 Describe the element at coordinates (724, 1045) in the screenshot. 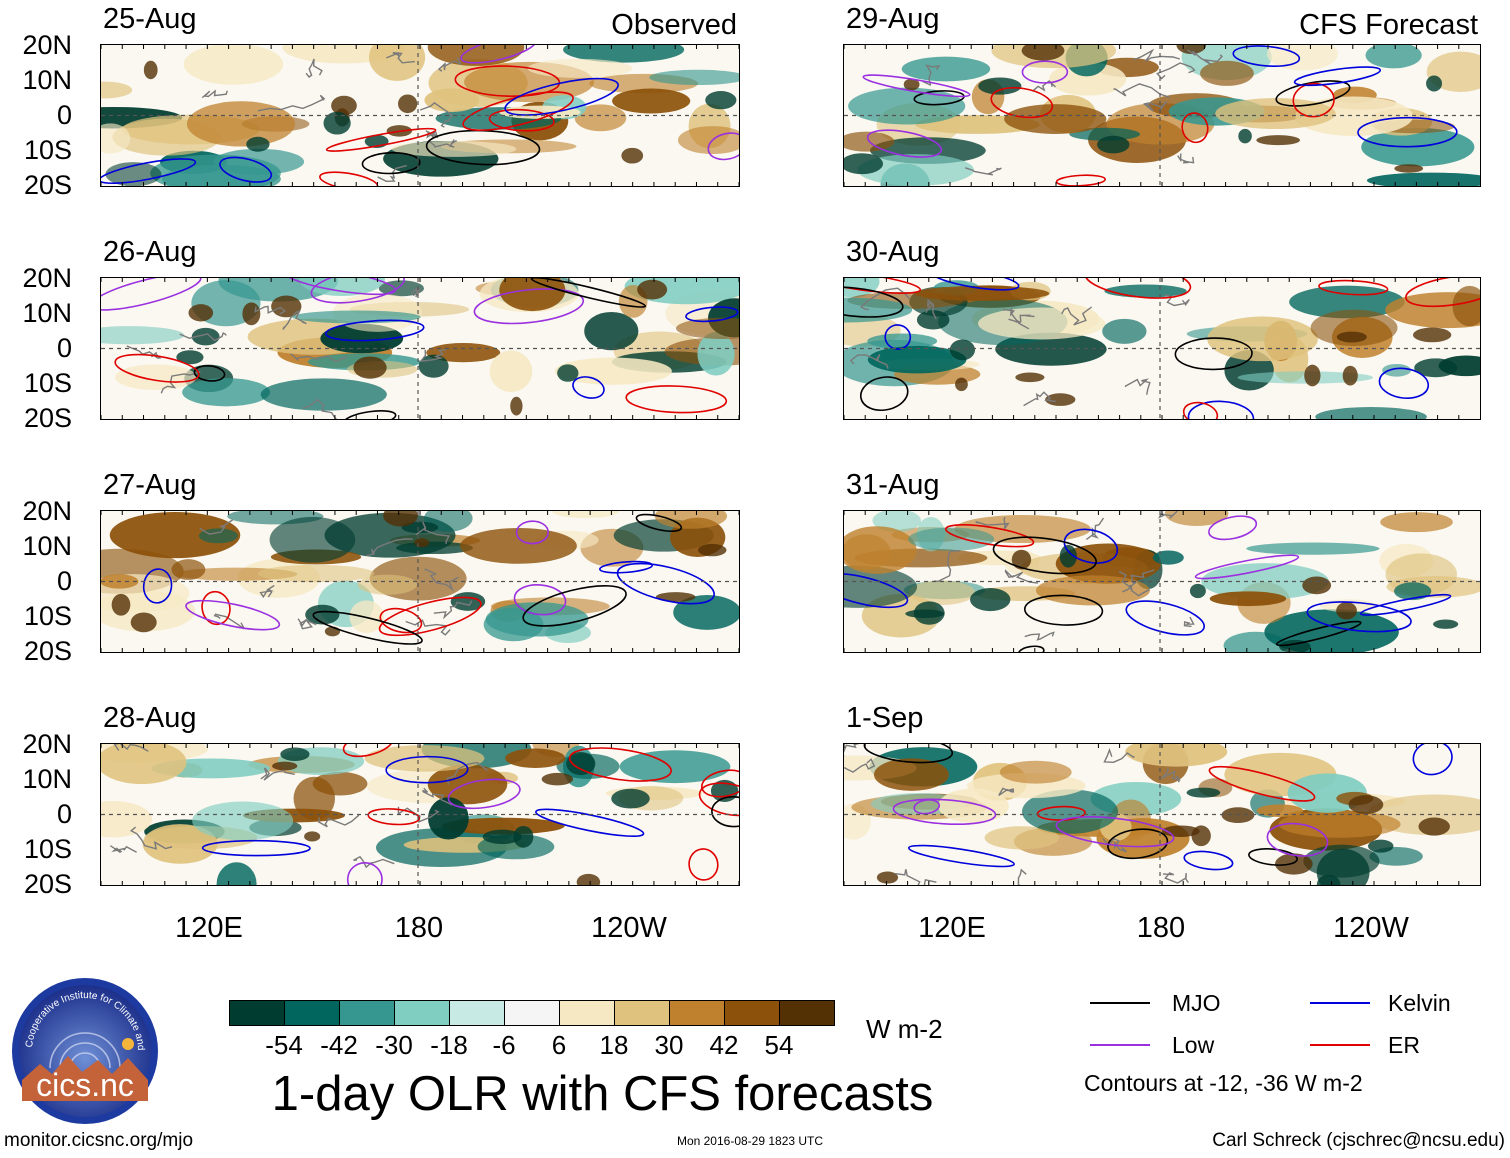

I see `colorbar-tick-label: 42` at that location.